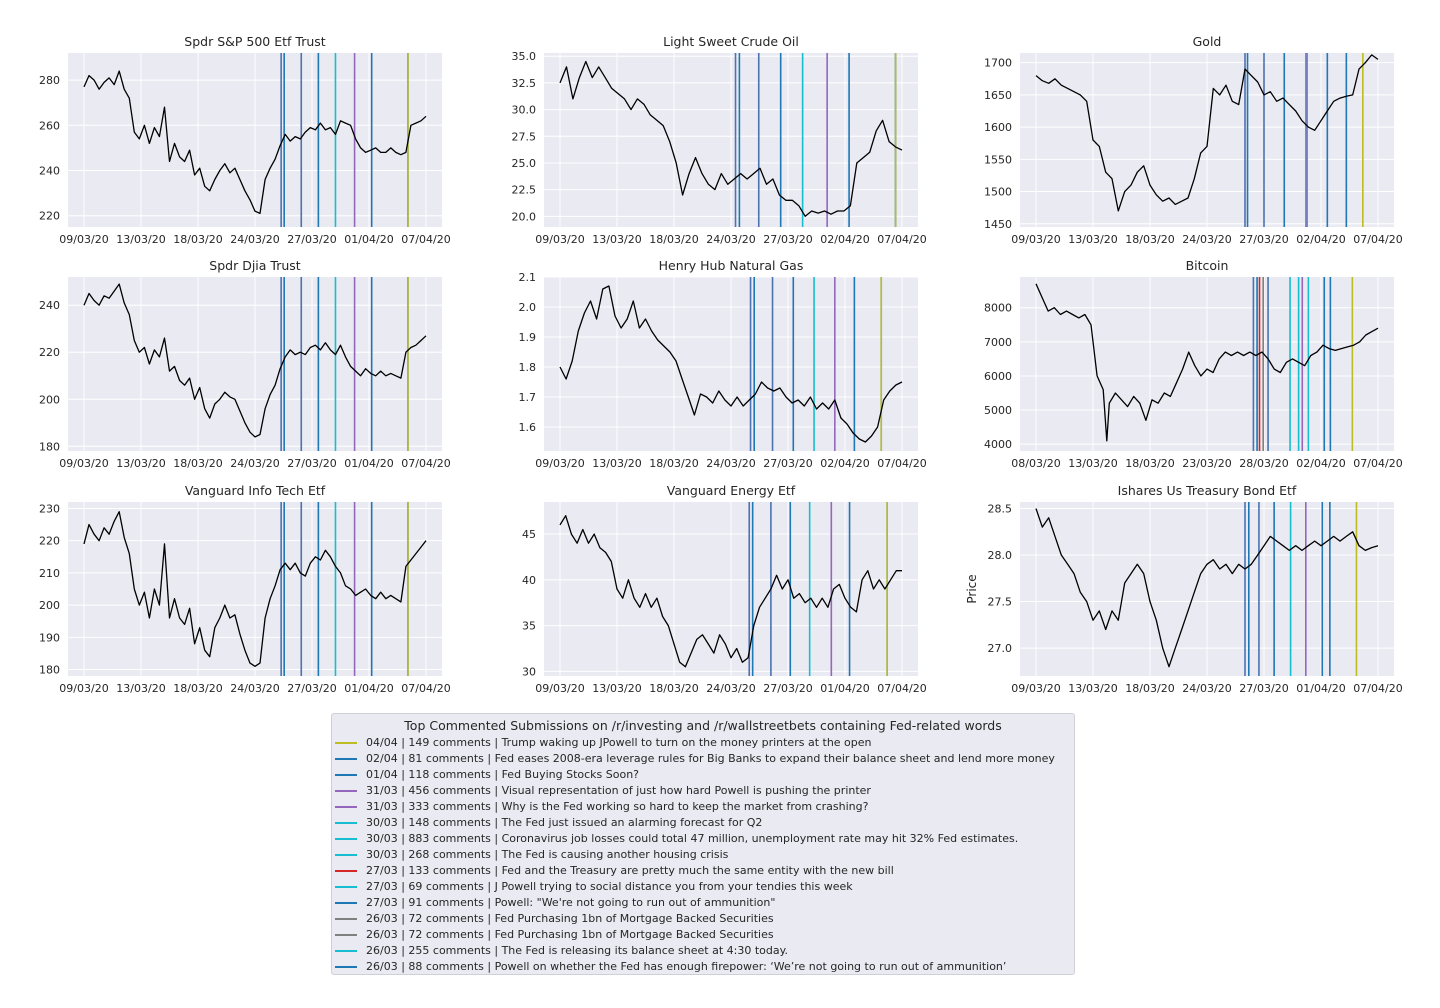 The height and width of the screenshot is (1008, 1440). Describe the element at coordinates (524, 56) in the screenshot. I see `y-tick-label: 35.0` at that location.